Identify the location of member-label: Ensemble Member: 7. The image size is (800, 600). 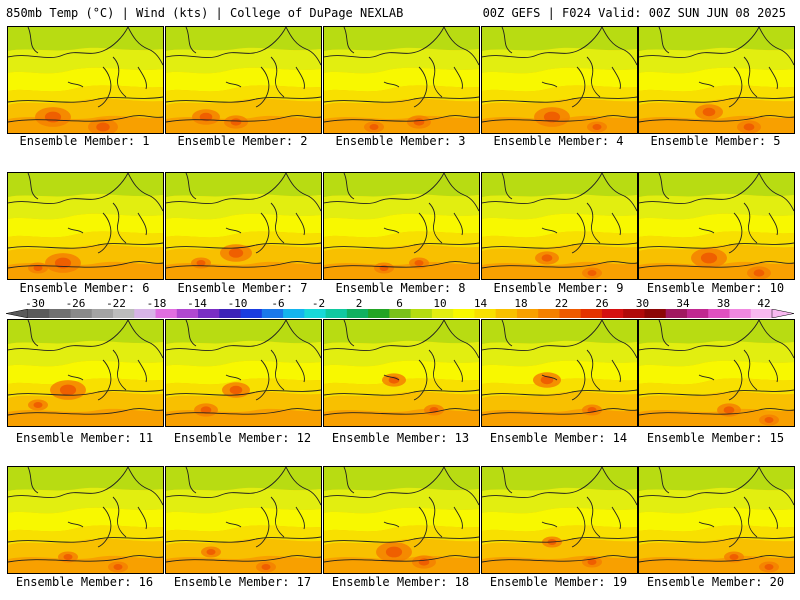
(242, 288).